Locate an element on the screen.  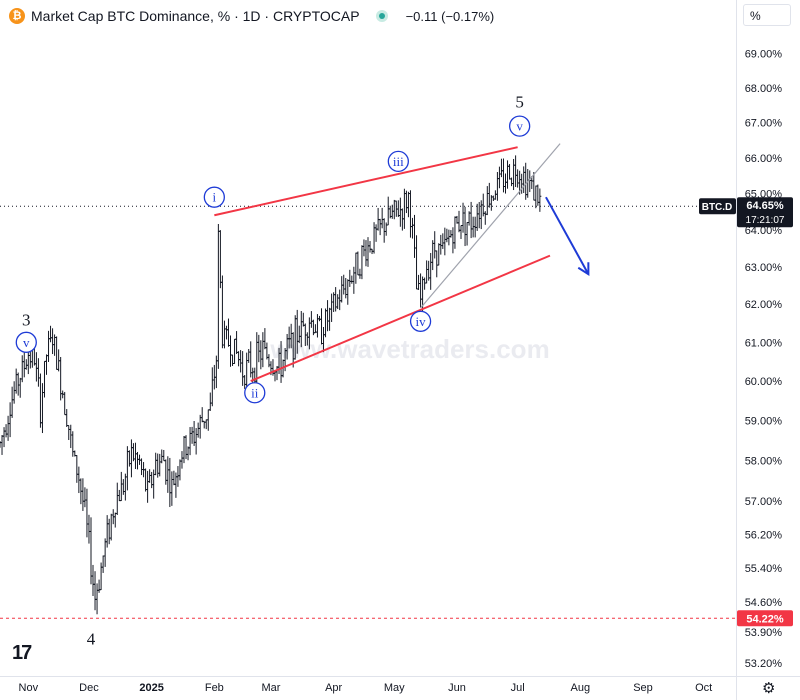
symbol-tag-text: BTC.D is located at coordinates (717, 207).